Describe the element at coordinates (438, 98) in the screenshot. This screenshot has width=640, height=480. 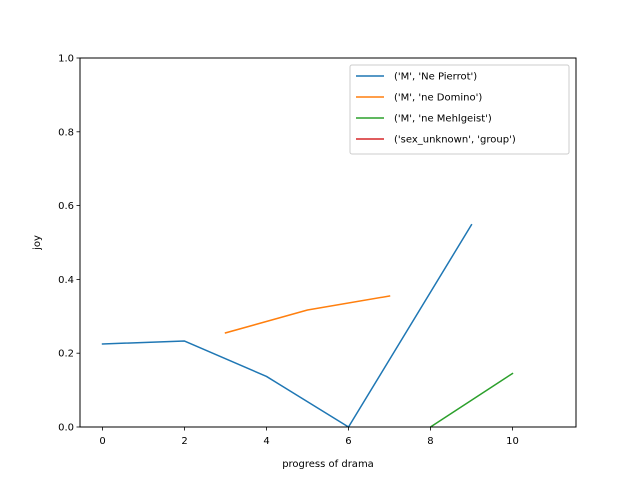
I see `legend-label-1: ('M', 'ne Domino')` at that location.